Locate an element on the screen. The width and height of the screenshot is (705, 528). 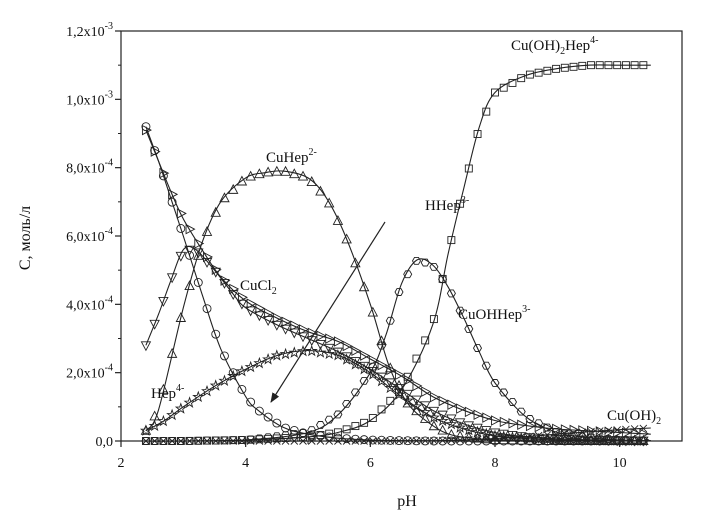
label-cu_oh2_hep: Cu(OH)2Hep4- is located at coordinates (555, 46).